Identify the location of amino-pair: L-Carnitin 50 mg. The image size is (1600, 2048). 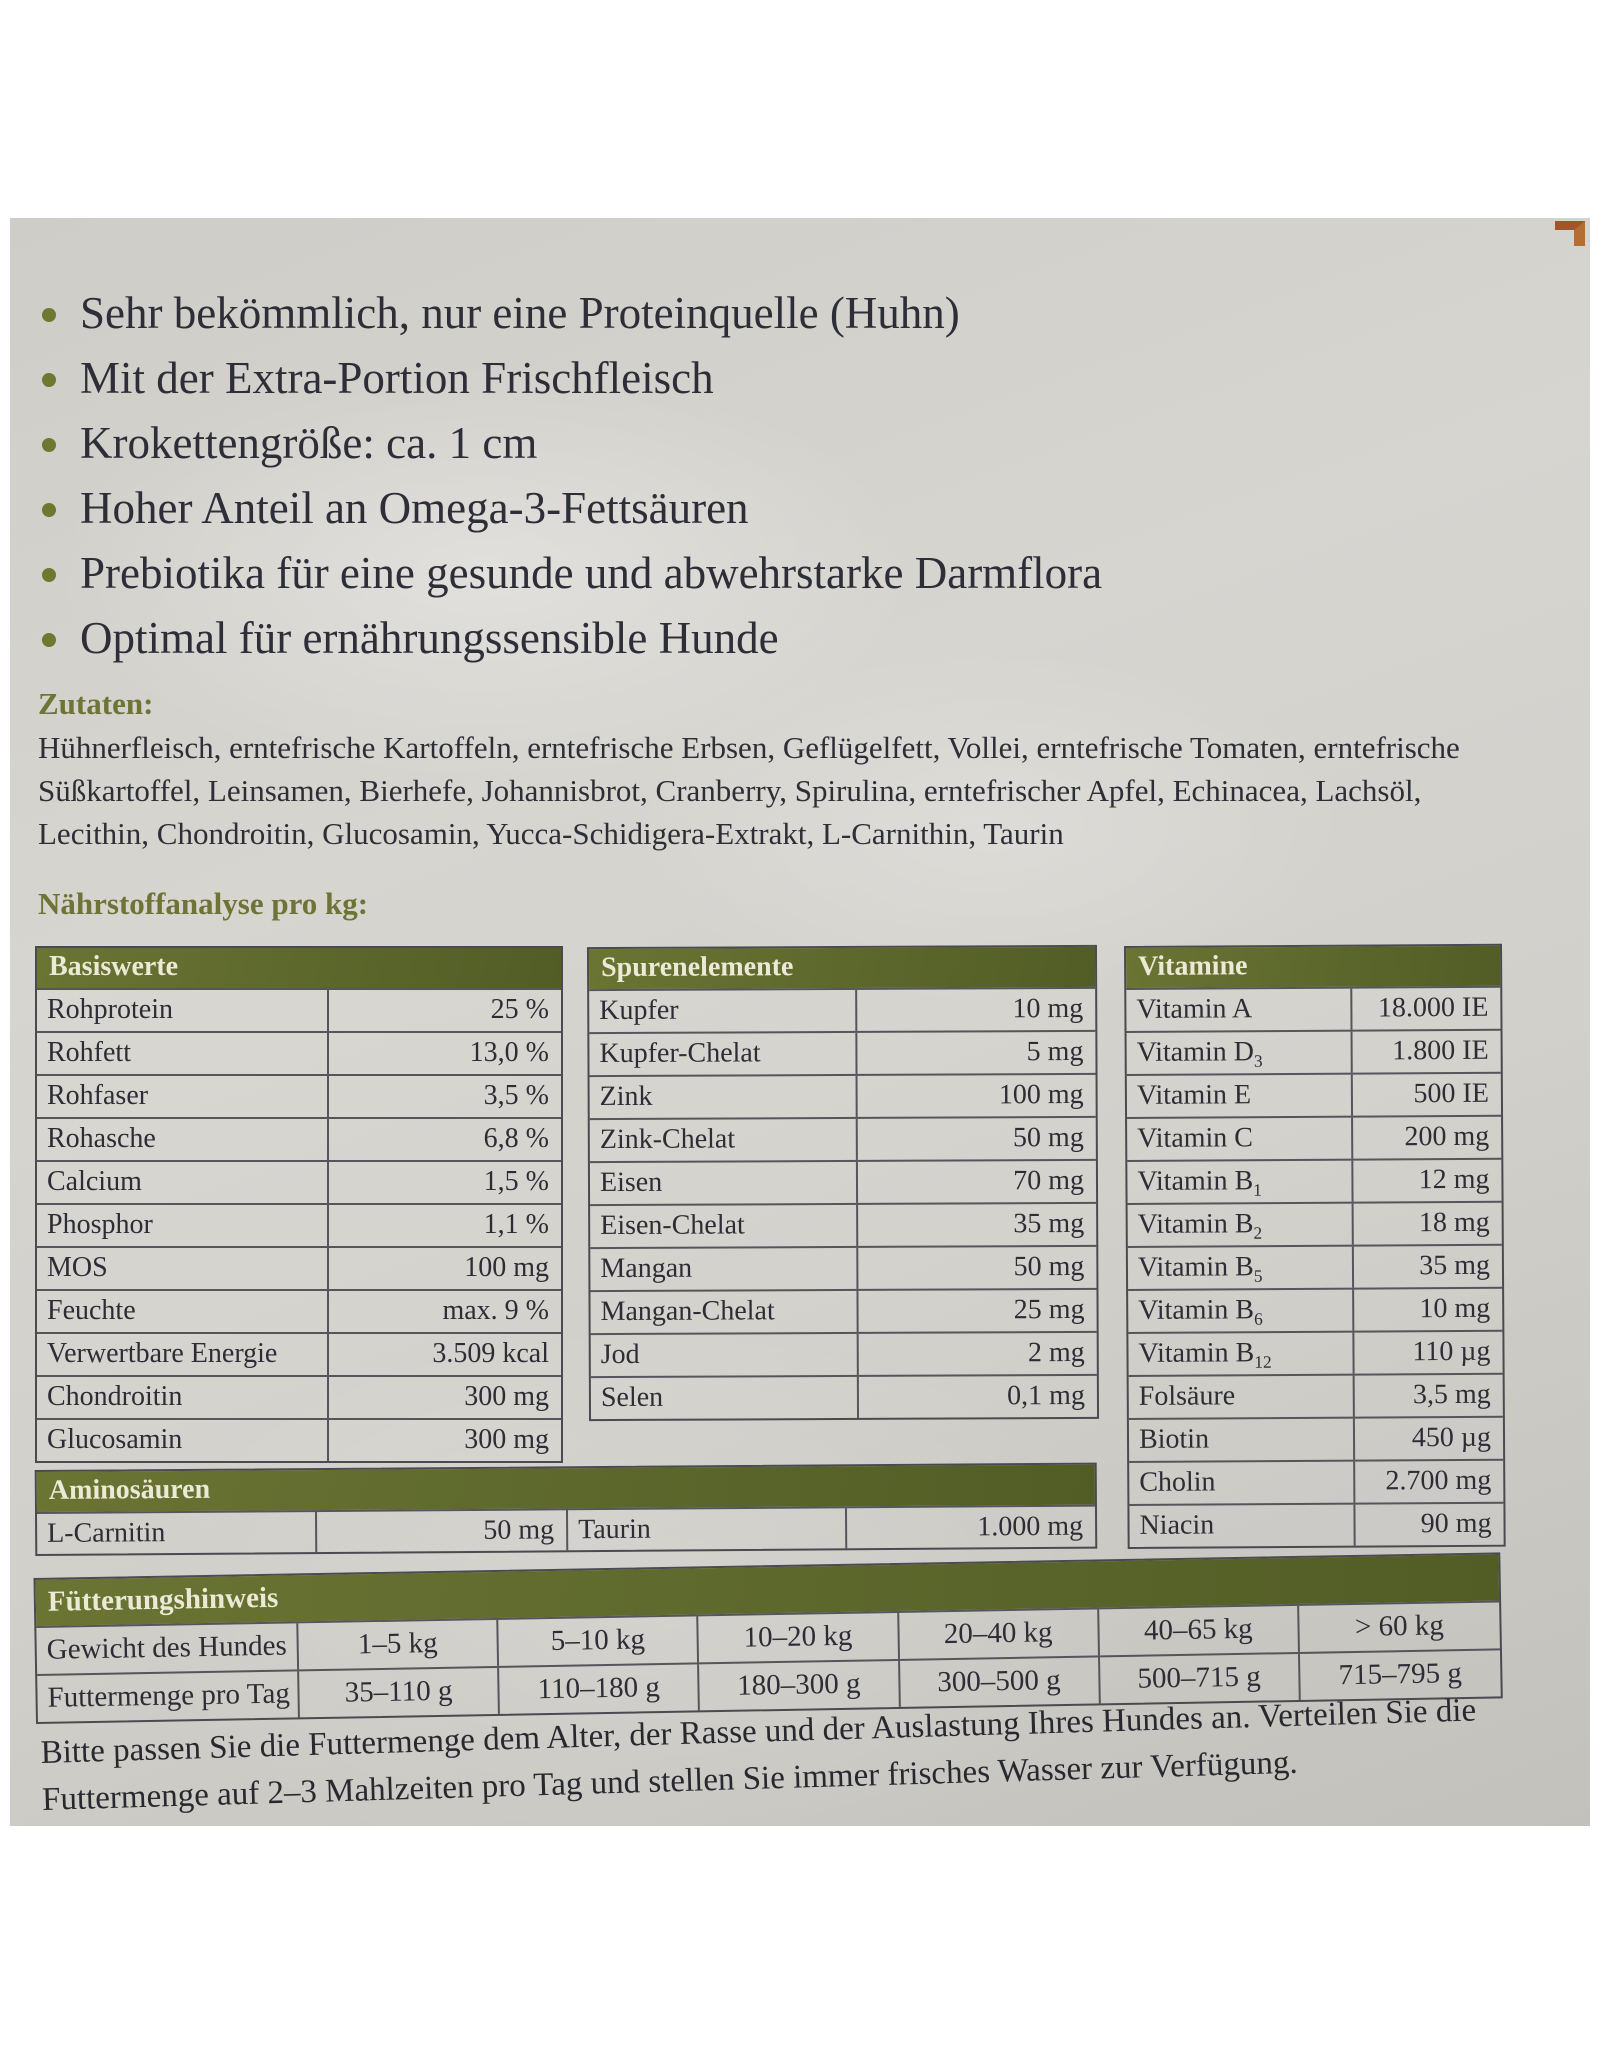
(301, 1531).